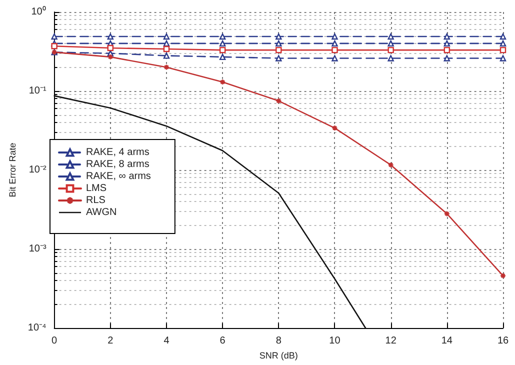  Describe the element at coordinates (37, 328) in the screenshot. I see `y-tick-label: 10⁻⁴` at that location.